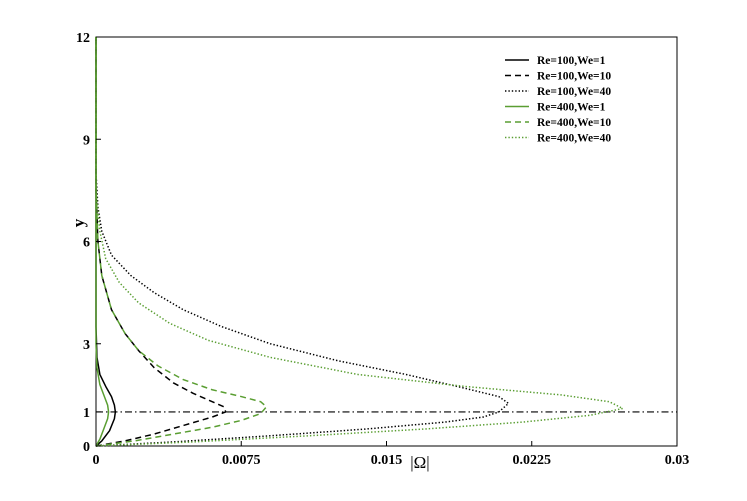  I want to click on x-tick-label: 0.015, so click(387, 460).